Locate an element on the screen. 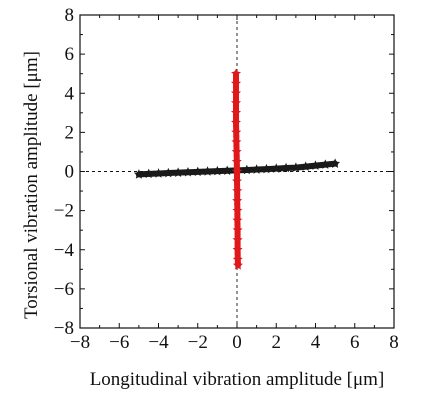 This screenshot has height=394, width=437. x-axis-label: Longitudinal vibration amplitude [μm] is located at coordinates (237, 379).